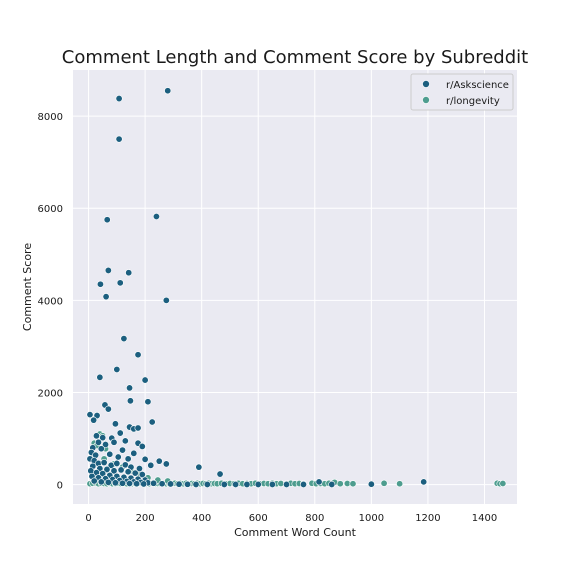 This screenshot has width=576, height=576. I want to click on legend: r/Askscience r/longevity, so click(462, 92).